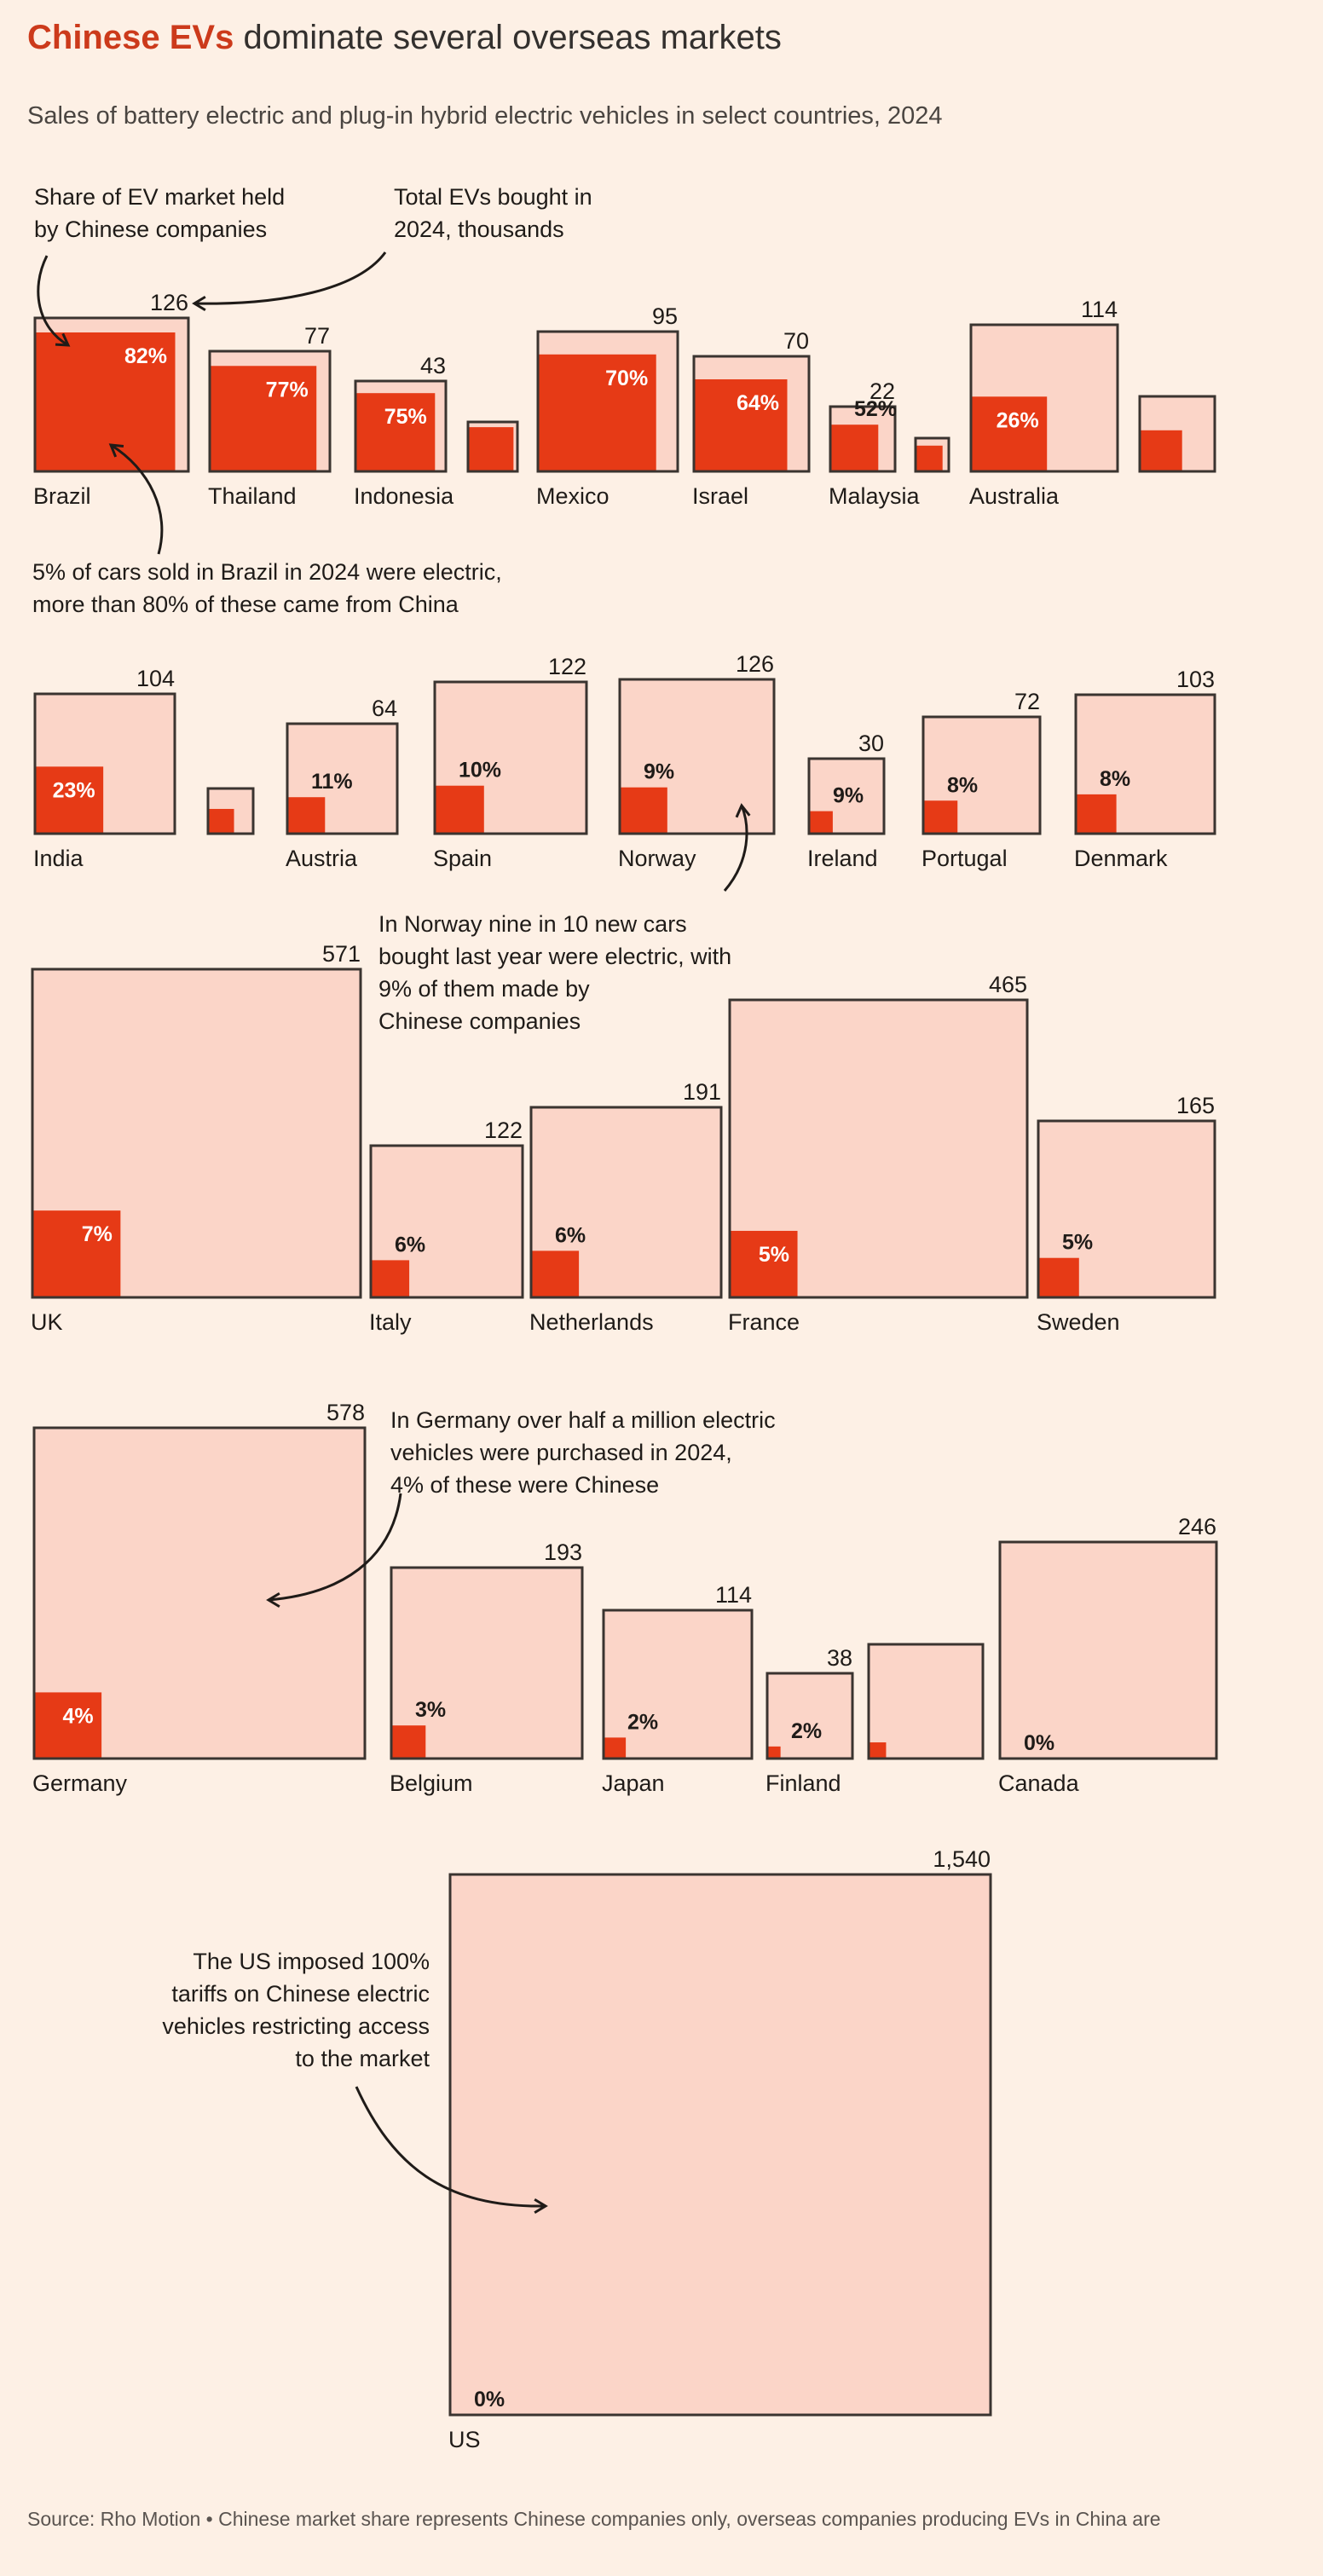 This screenshot has width=1323, height=2576. Describe the element at coordinates (764, 1322) in the screenshot. I see `country-name: France` at that location.